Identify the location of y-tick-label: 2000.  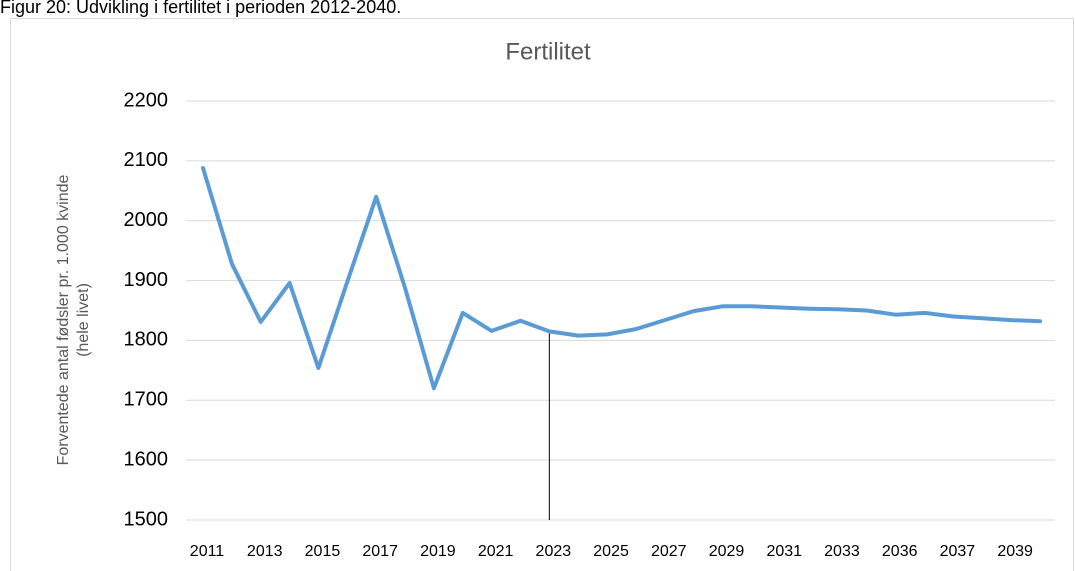
(146, 220).